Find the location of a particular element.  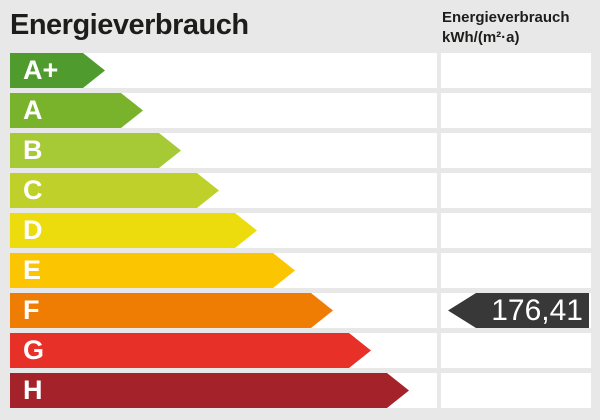

value-cell-g is located at coordinates (516, 350).